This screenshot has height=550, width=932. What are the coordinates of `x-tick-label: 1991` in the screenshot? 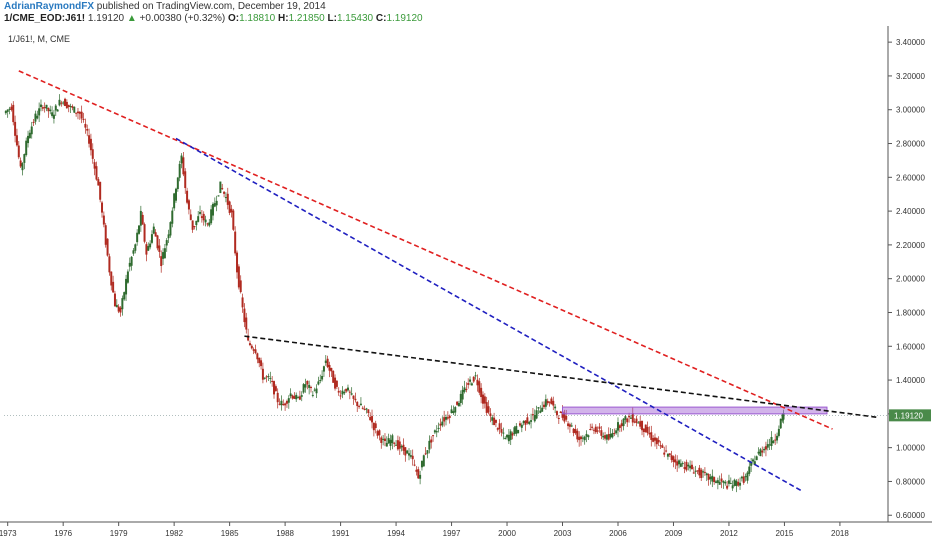 It's located at (341, 533).